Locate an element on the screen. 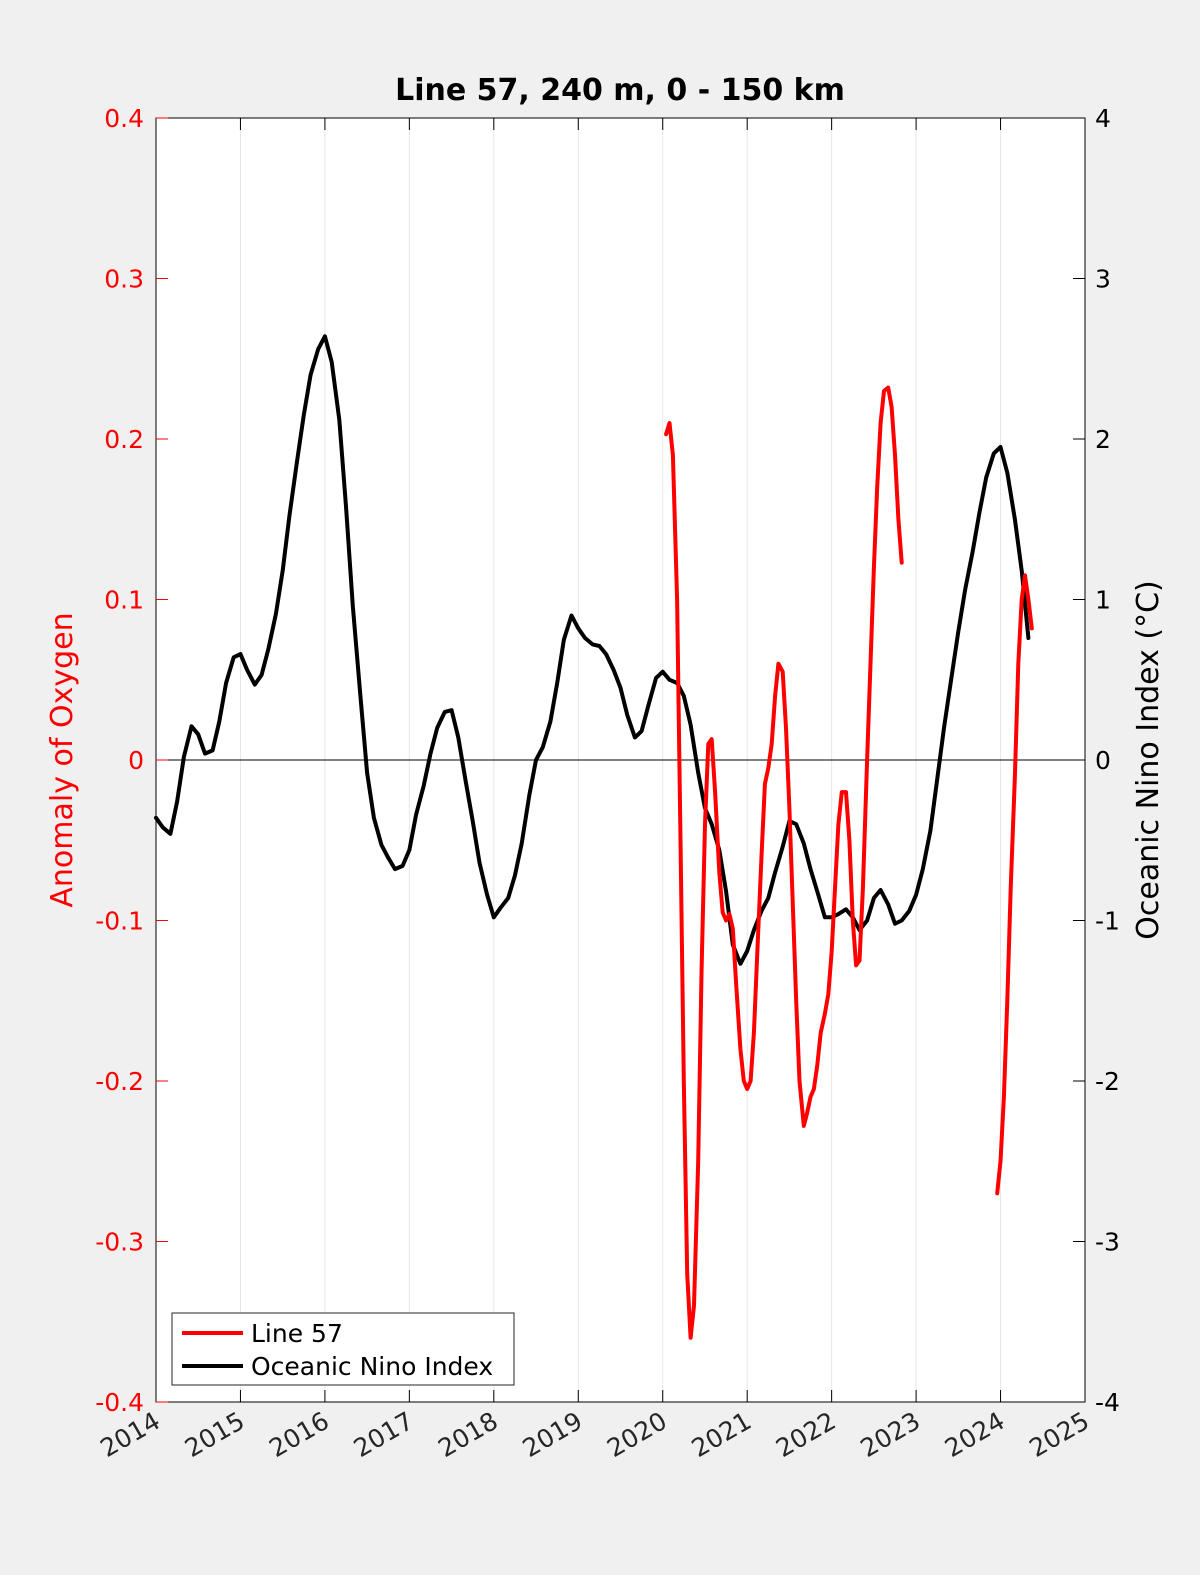 The image size is (1200, 1575). legend-box is located at coordinates (343, 1349).